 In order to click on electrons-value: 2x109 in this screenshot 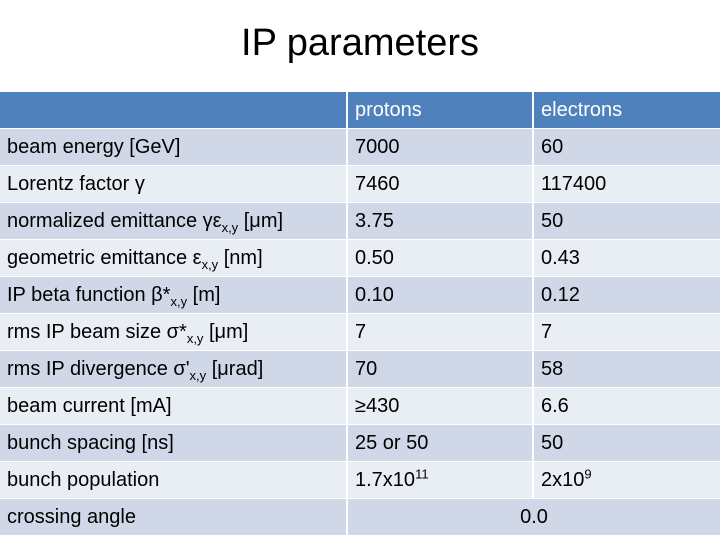, I will do `click(626, 480)`.